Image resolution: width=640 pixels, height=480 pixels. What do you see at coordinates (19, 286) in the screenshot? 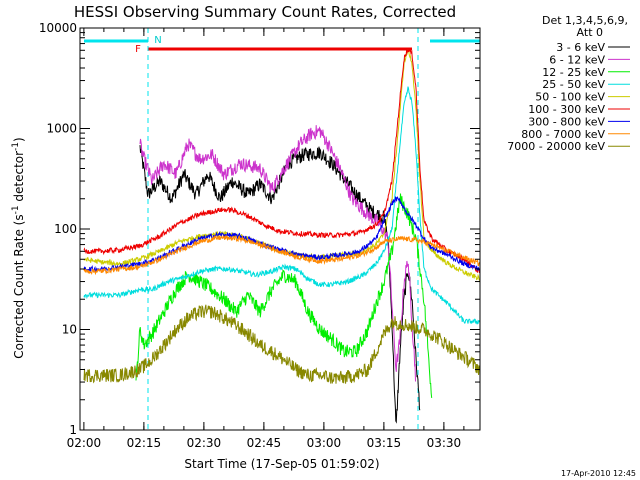
I see `y-axis-label-main: Corrected Count Rate (s` at bounding box center [19, 286].